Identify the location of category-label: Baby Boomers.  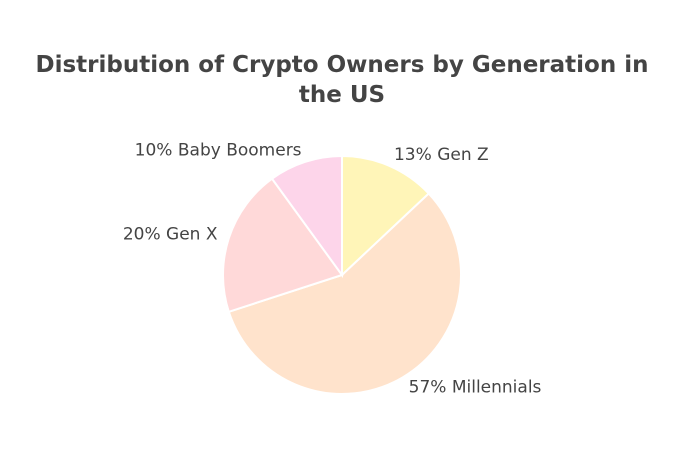
(240, 151).